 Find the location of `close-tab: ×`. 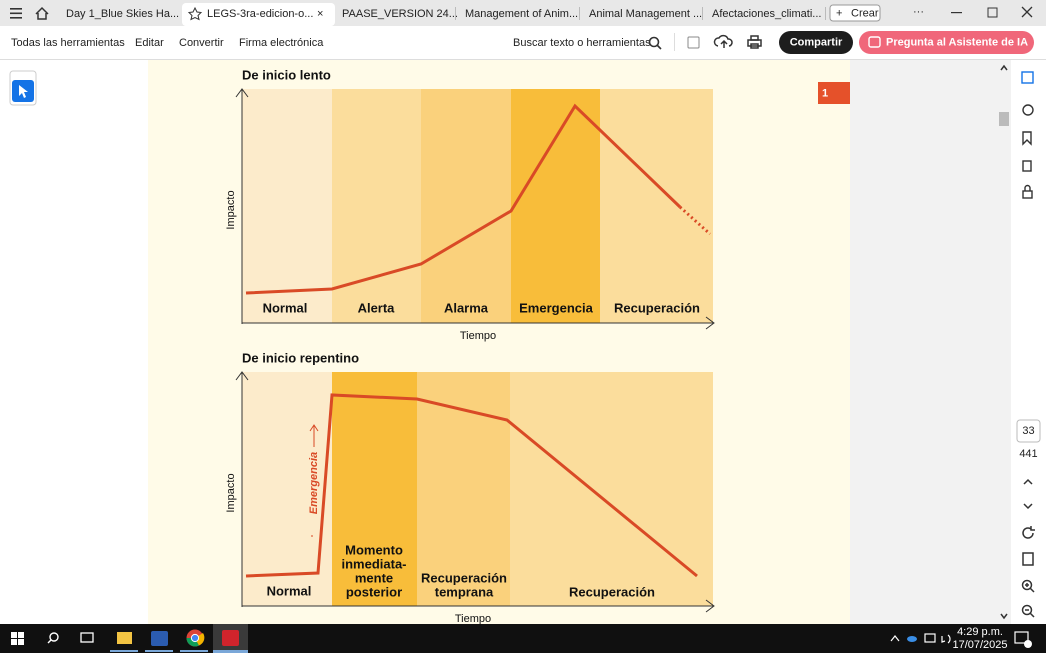

close-tab: × is located at coordinates (320, 14).